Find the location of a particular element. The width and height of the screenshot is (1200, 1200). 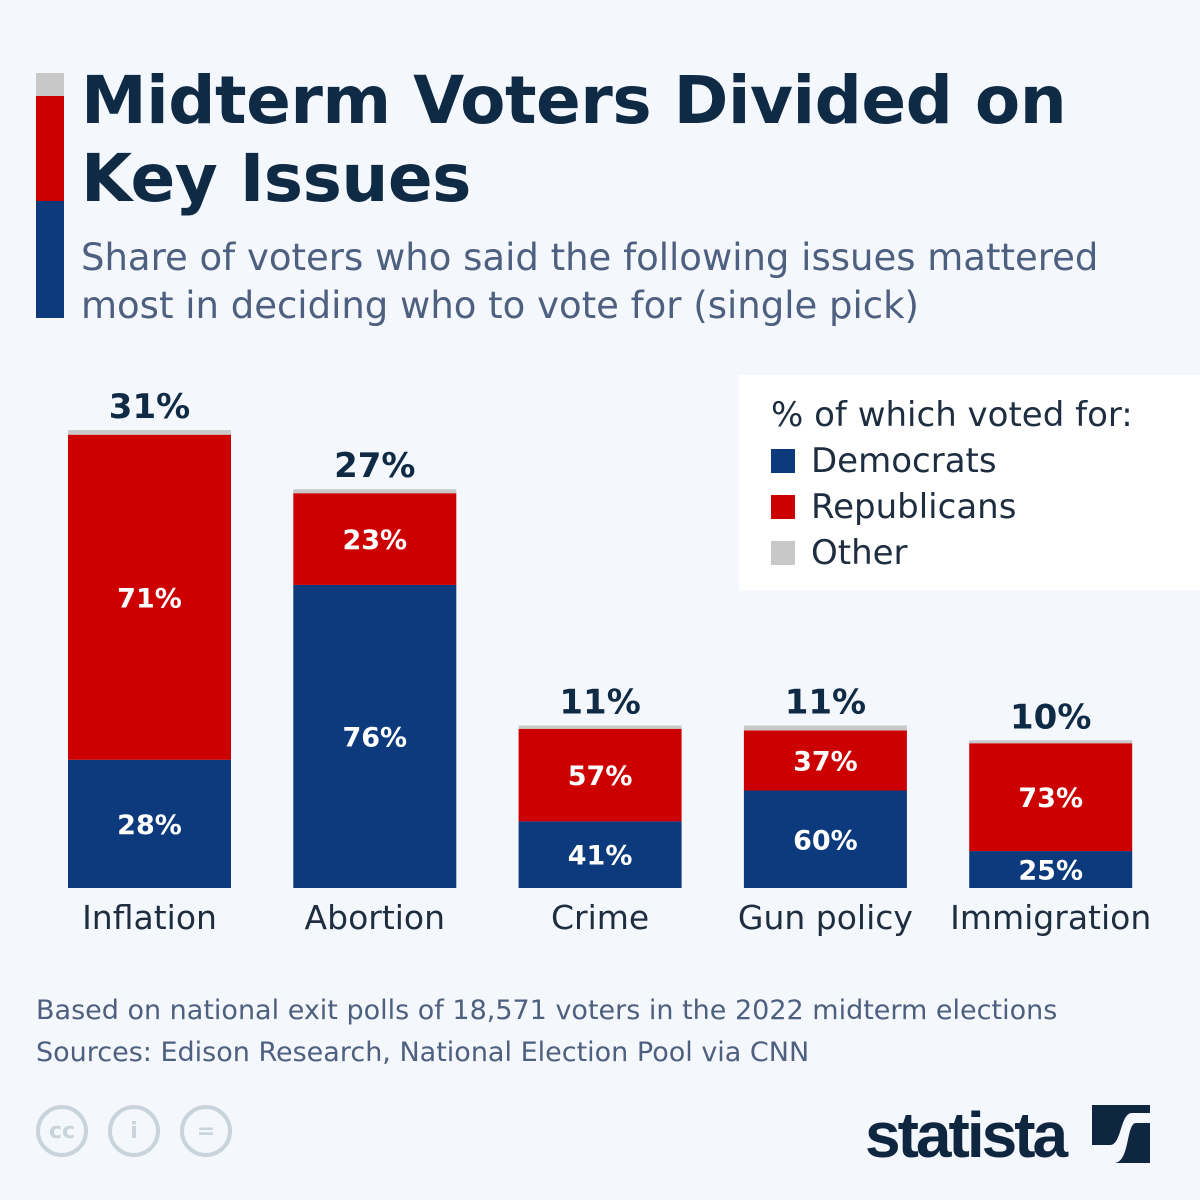

segment-label: 71% is located at coordinates (149, 598).